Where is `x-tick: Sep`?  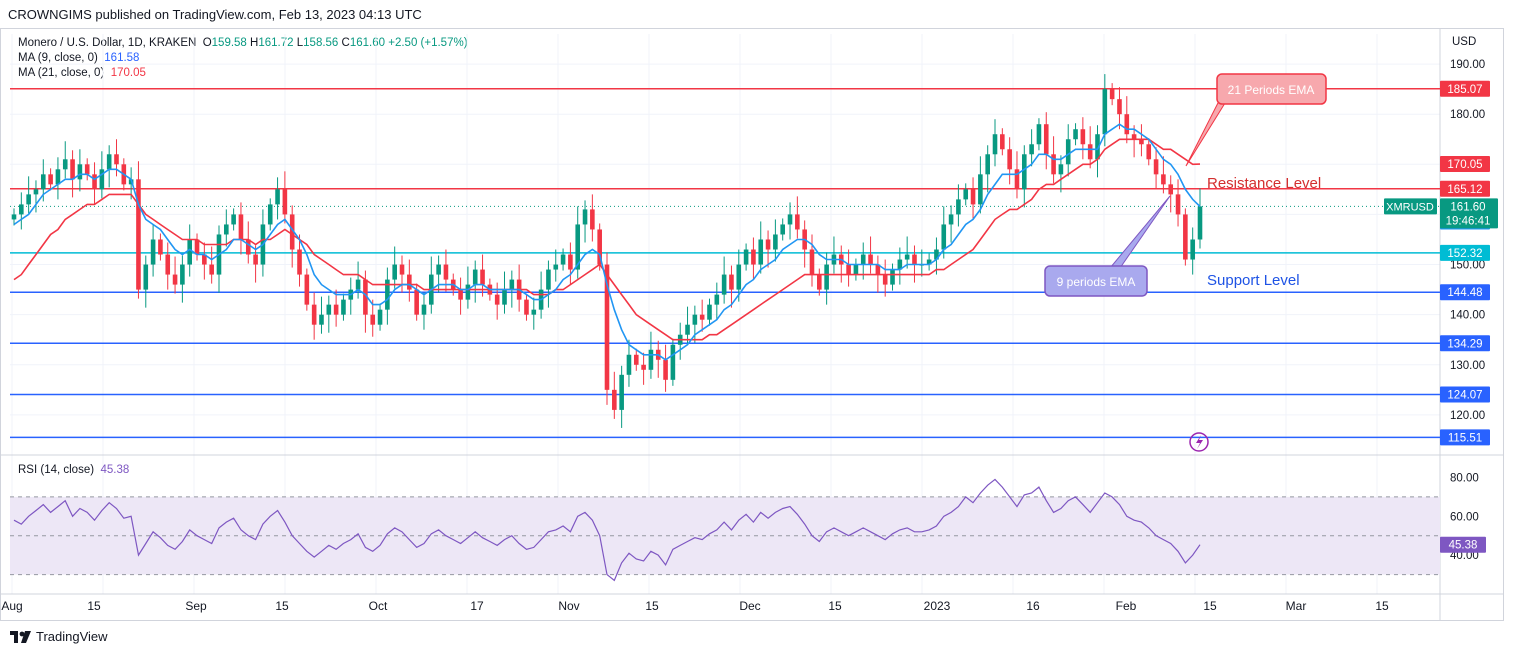
x-tick: Sep is located at coordinates (196, 606).